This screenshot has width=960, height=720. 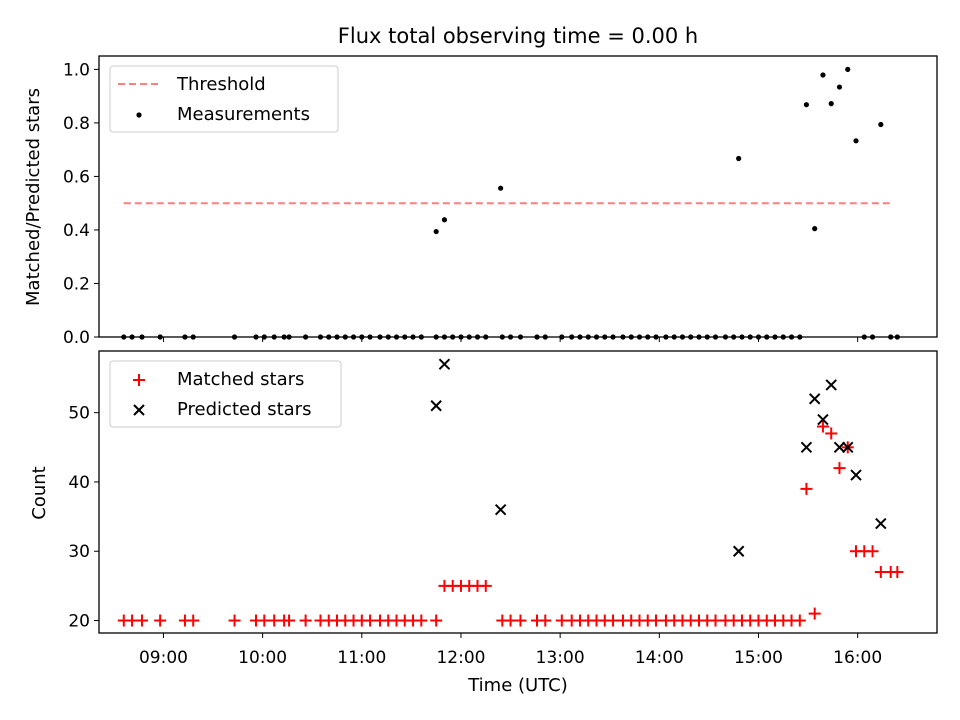 I want to click on count-x-tick-label: 09:00, so click(x=163, y=658).